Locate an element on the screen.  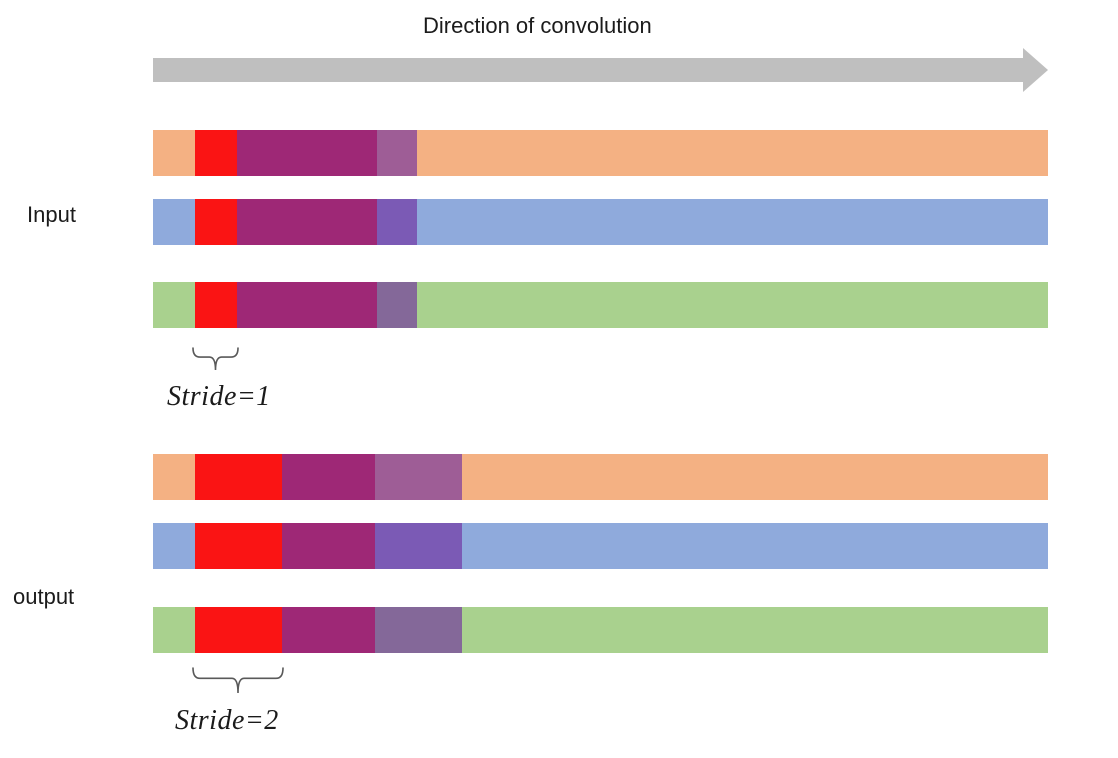
stride-1-brace-icon is located at coordinates (215, 359).